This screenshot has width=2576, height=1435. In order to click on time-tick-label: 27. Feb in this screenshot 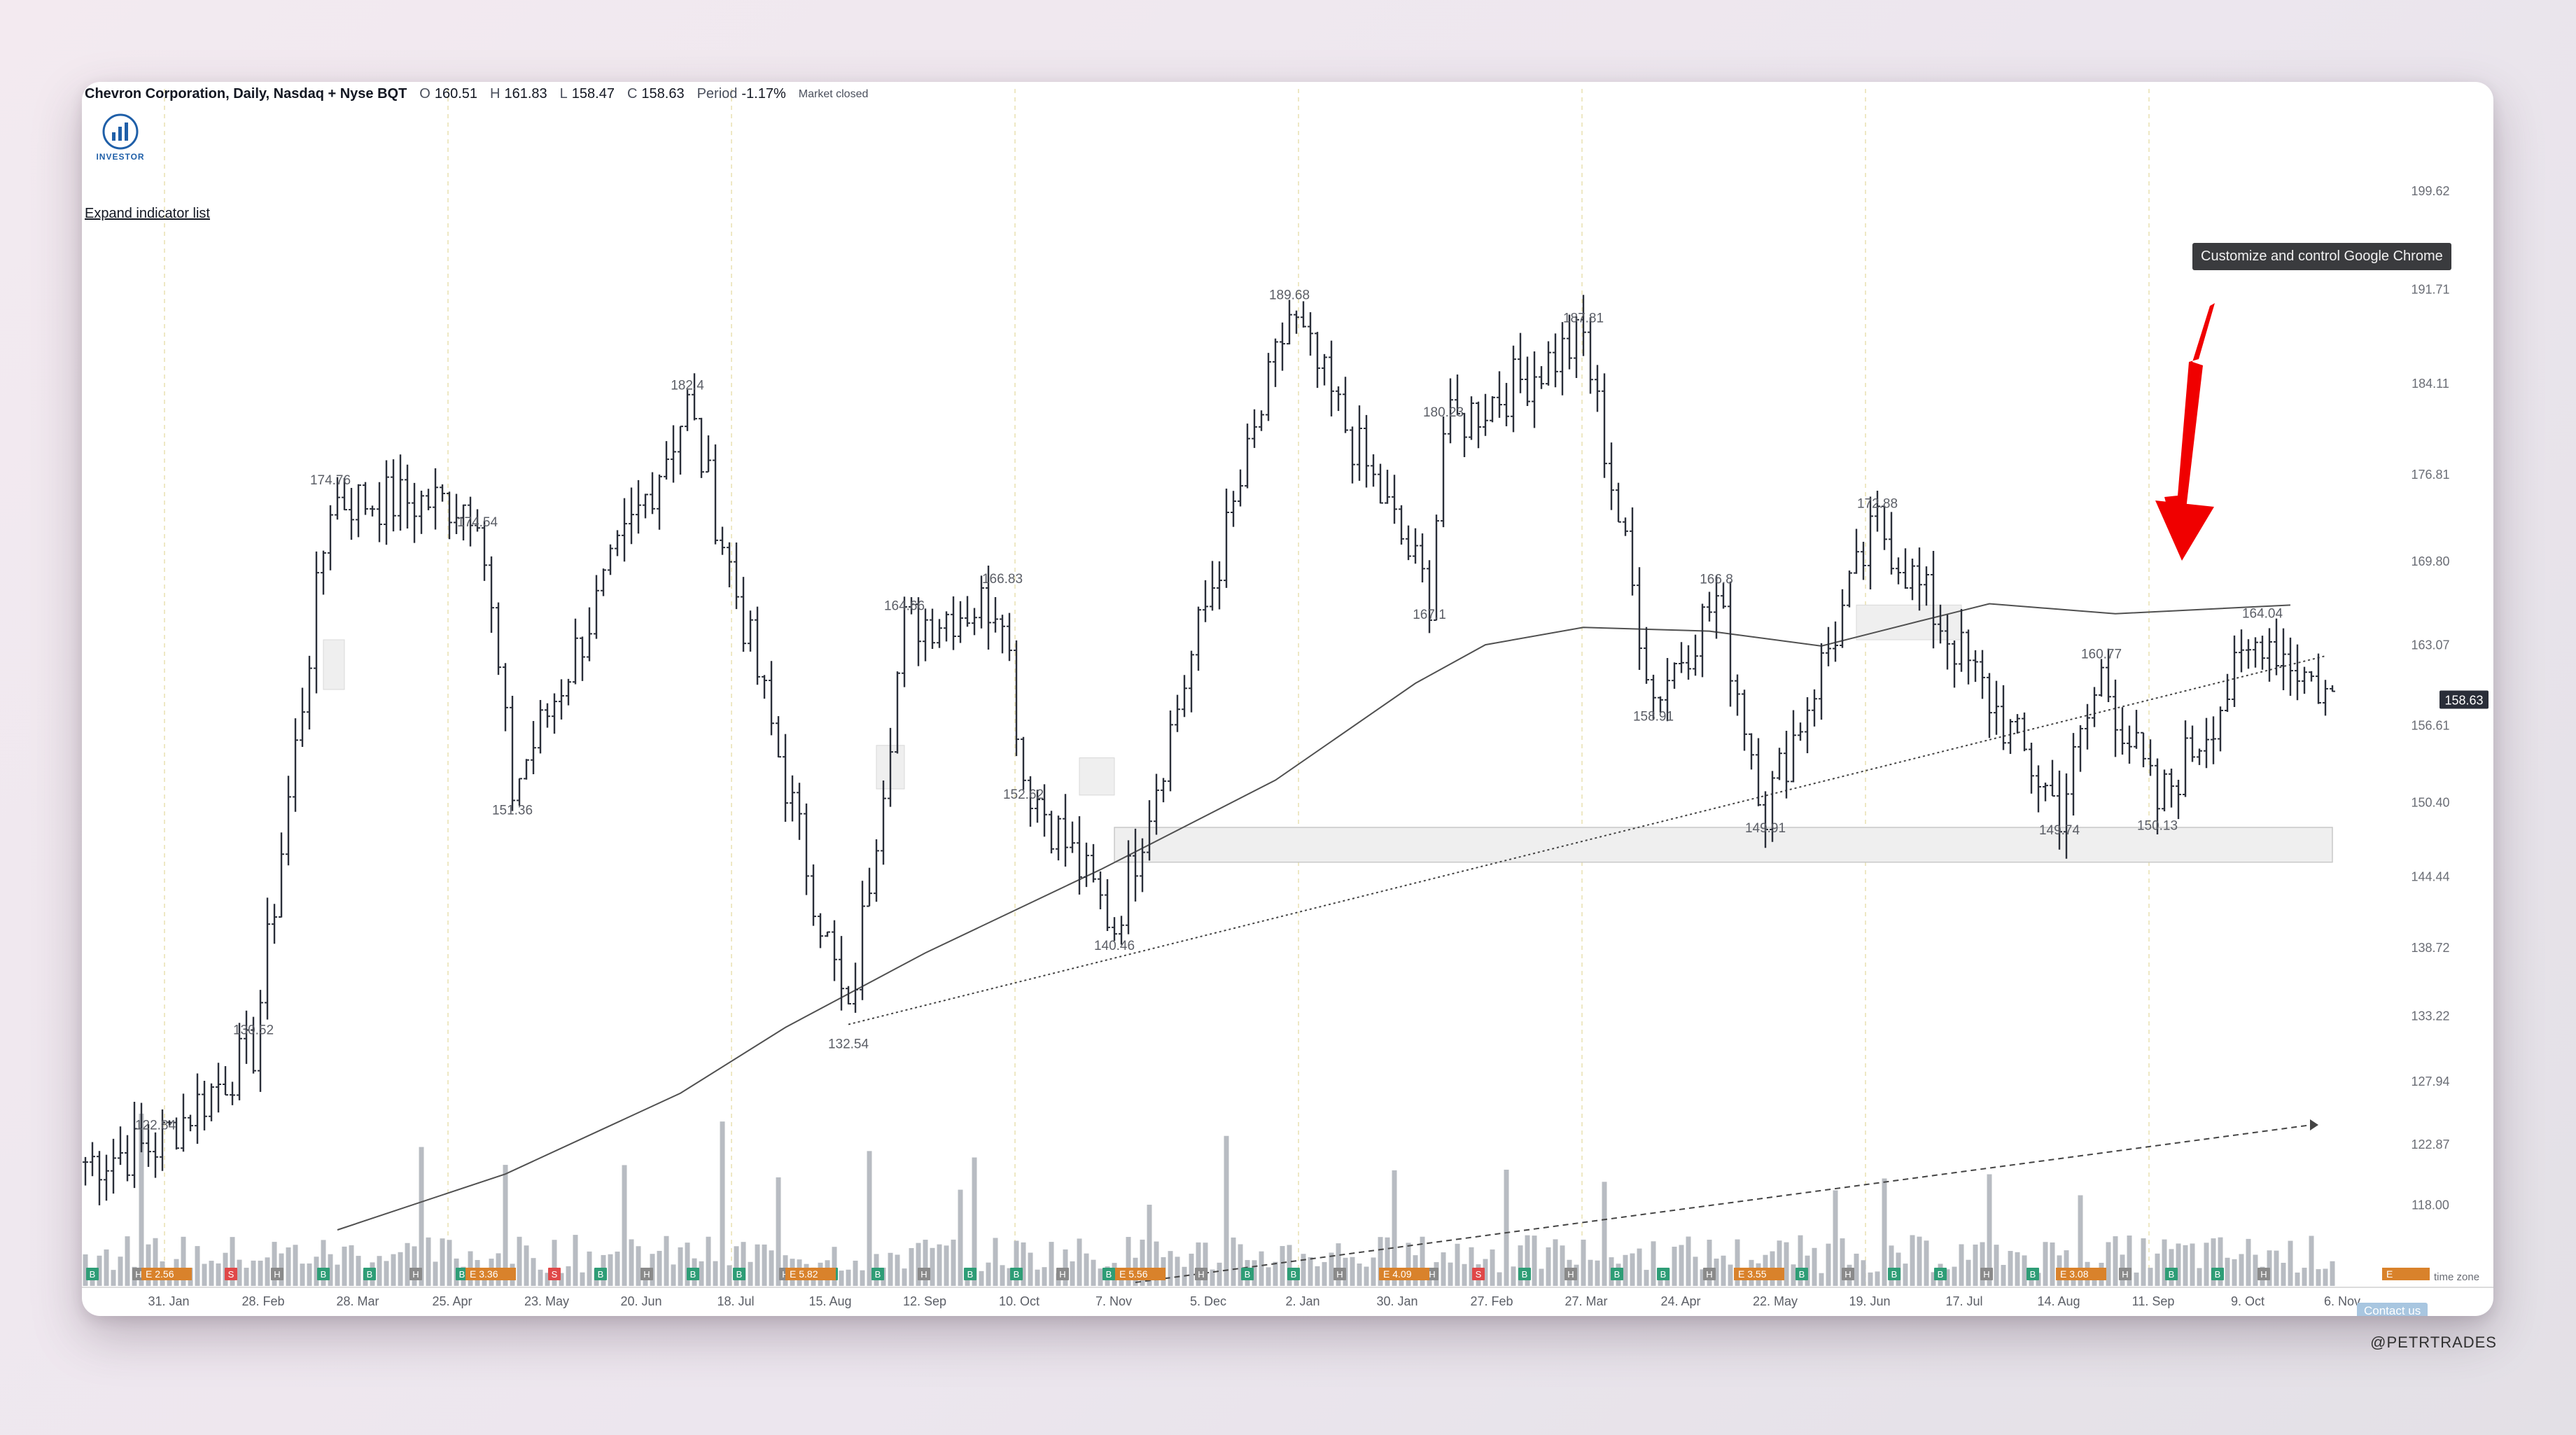, I will do `click(1491, 1301)`.